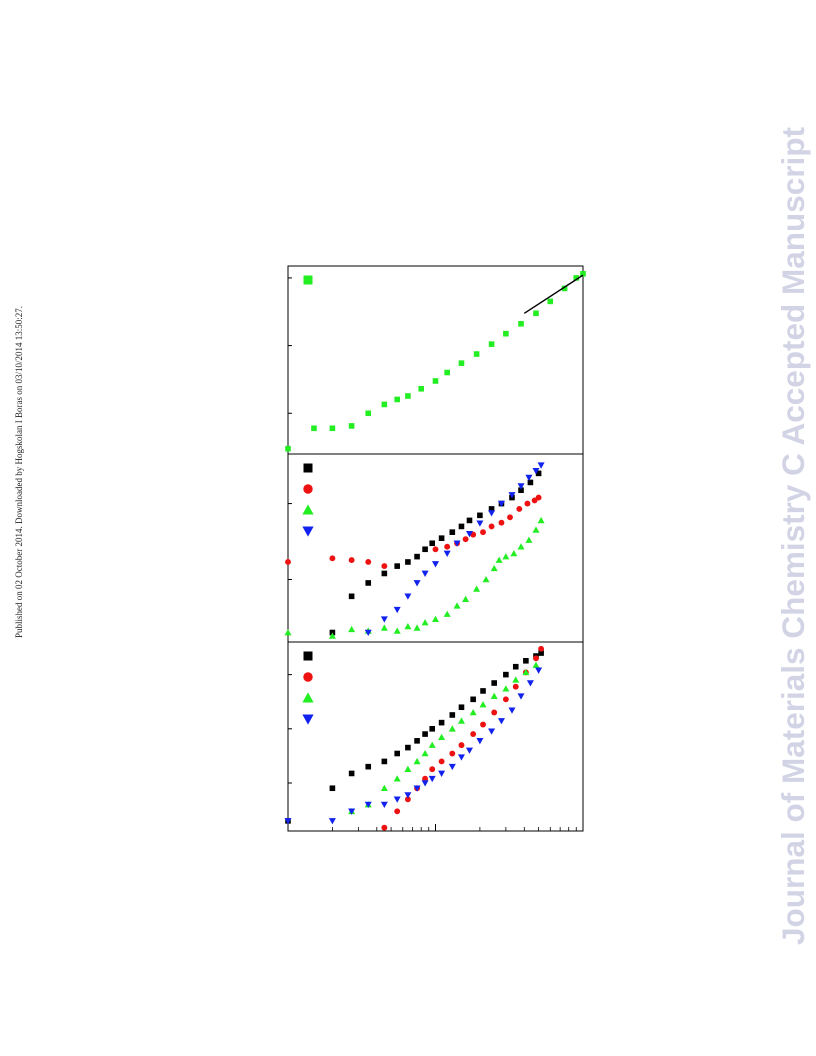 The width and height of the screenshot is (816, 1056). I want to click on panel-top-fit-line, so click(553, 294).